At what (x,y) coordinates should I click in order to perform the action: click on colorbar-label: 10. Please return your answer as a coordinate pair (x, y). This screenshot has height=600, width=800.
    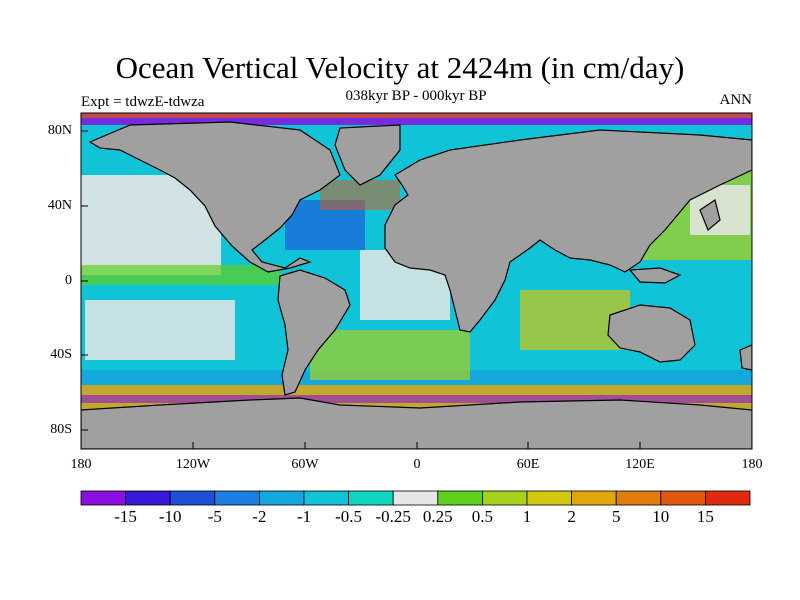
    Looking at the image, I should click on (661, 516).